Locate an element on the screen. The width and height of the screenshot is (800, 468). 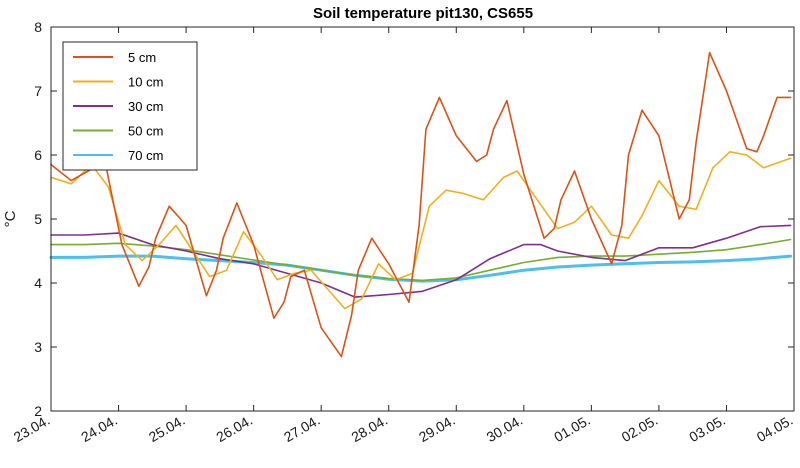
series-line-70cm is located at coordinates (421, 268).